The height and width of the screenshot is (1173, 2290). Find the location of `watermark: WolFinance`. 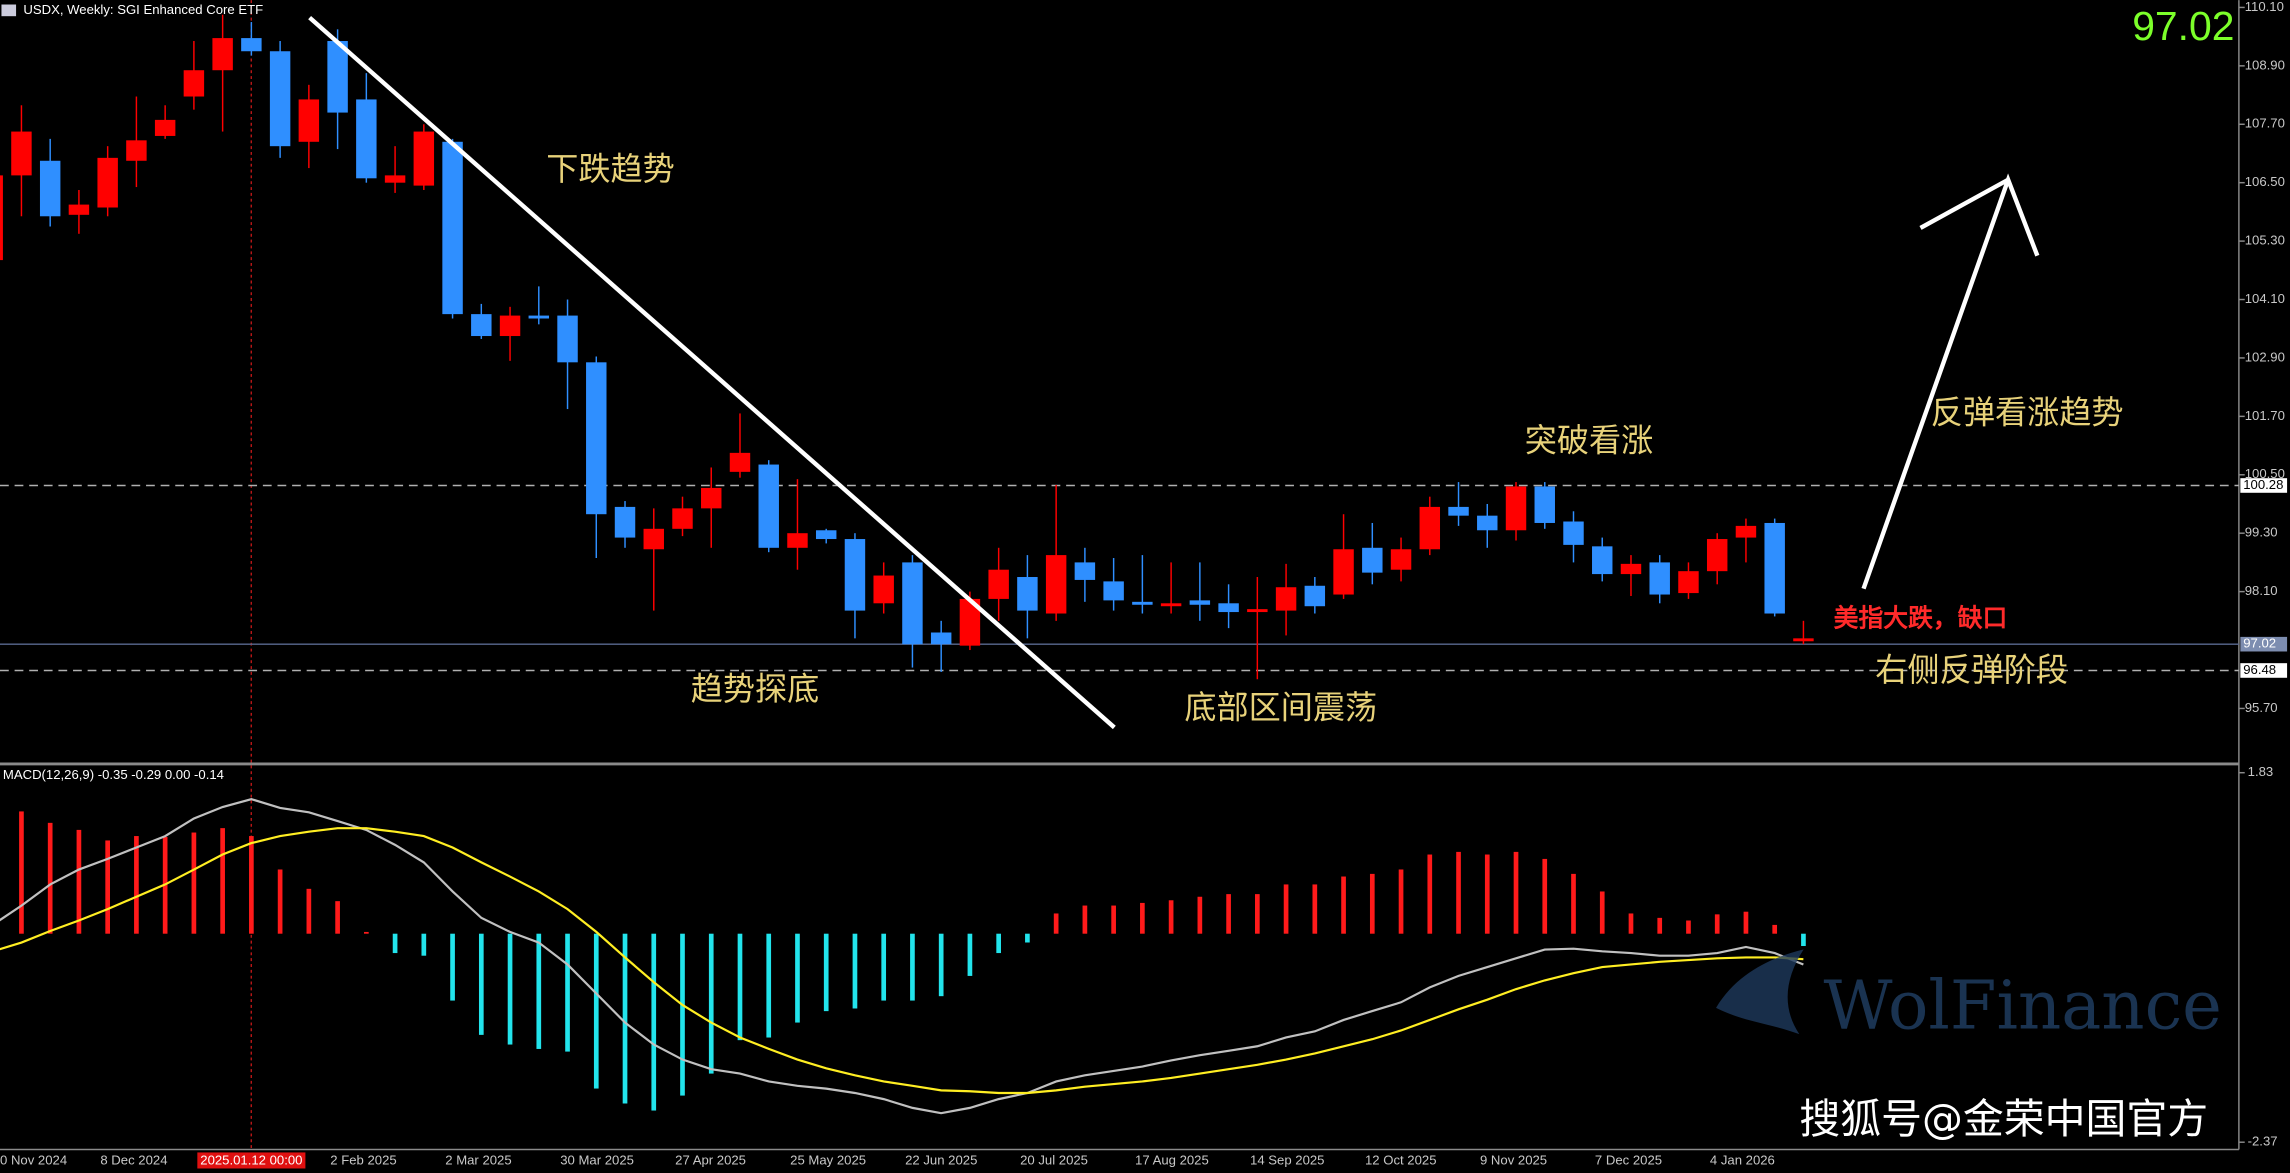

watermark: WolFinance is located at coordinates (2023, 1005).